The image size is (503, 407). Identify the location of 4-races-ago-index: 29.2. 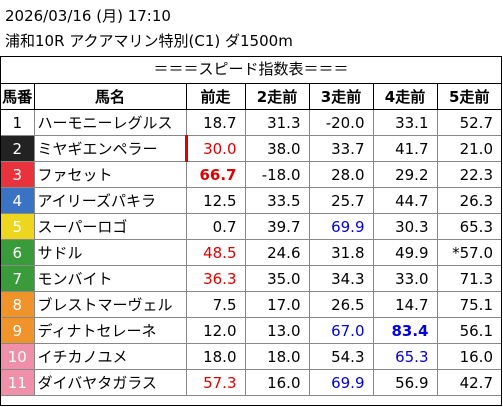
(405, 174).